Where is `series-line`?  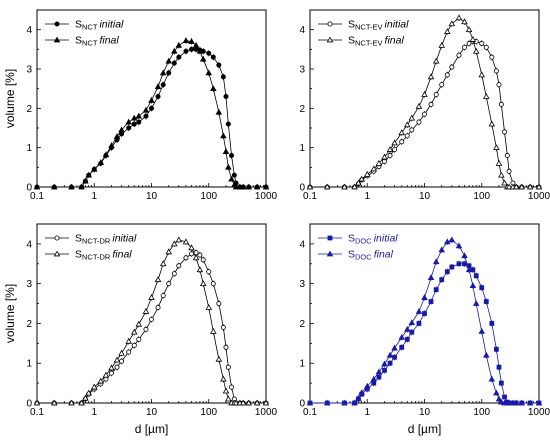 series-line is located at coordinates (151, 328).